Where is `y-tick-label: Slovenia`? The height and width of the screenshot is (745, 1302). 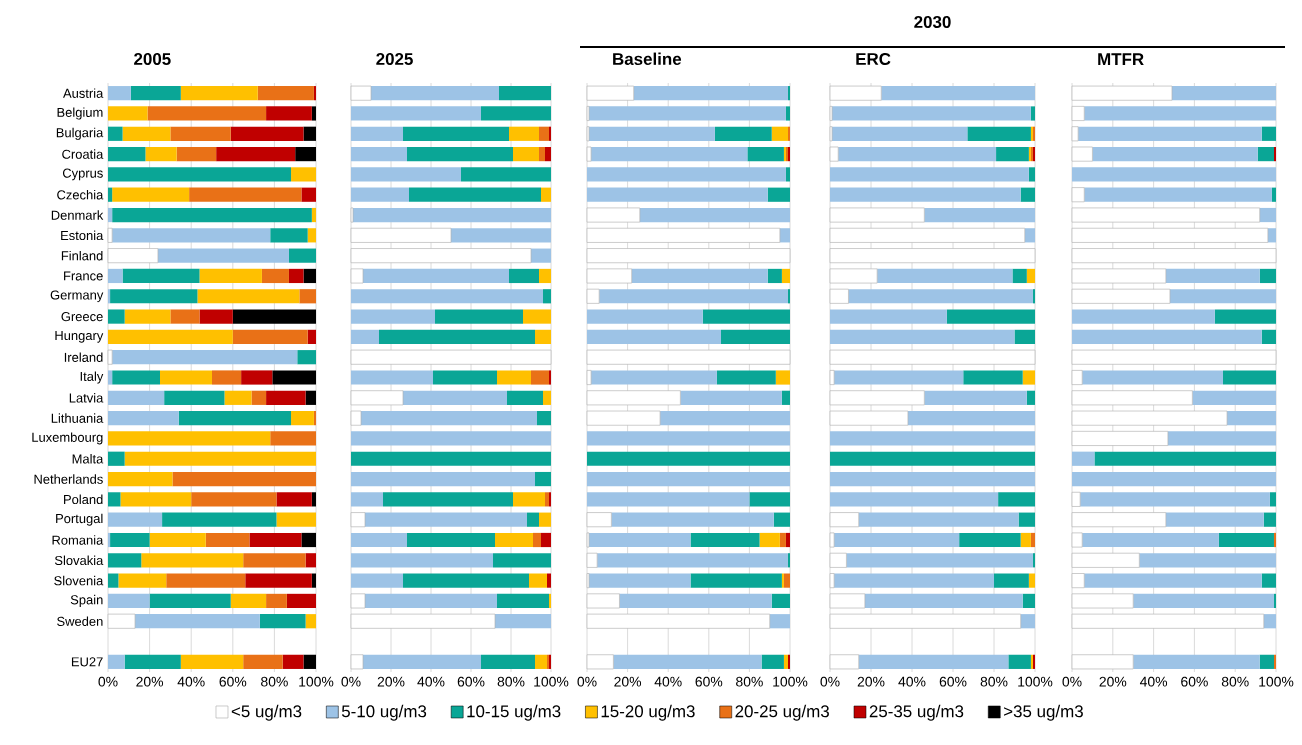
y-tick-label: Slovenia is located at coordinates (79, 580).